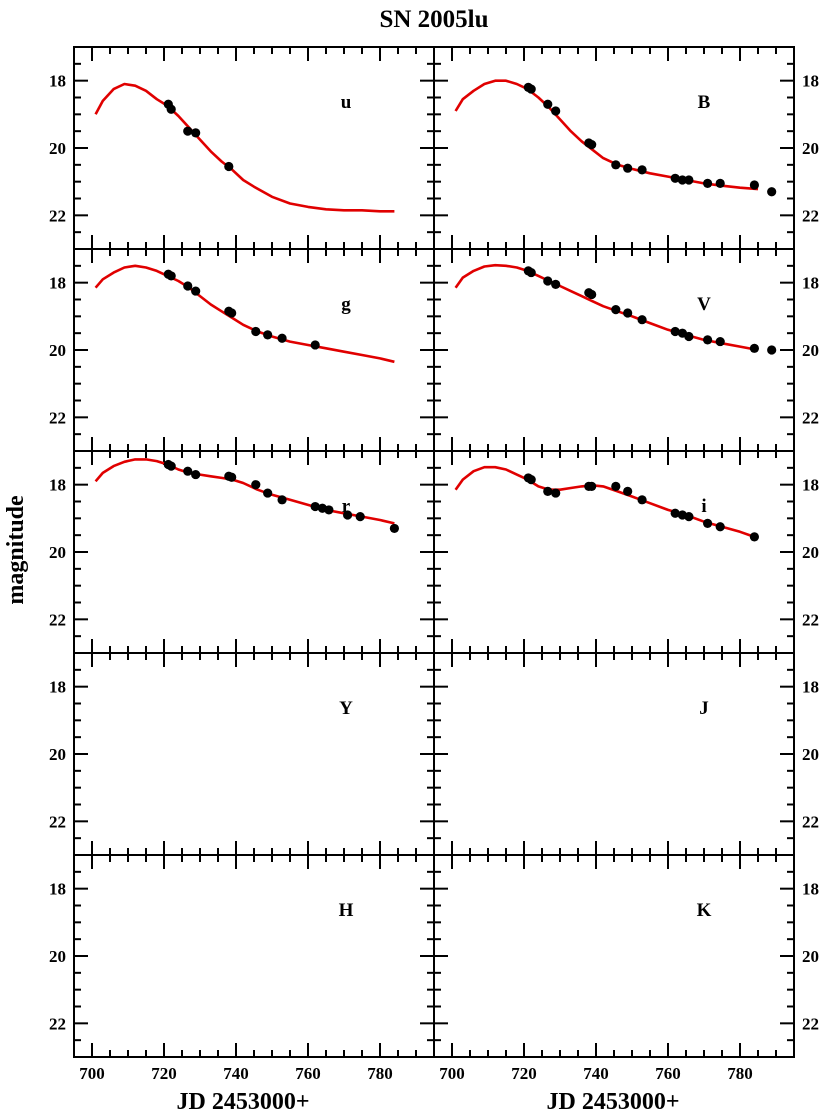 The image size is (830, 1118). Describe the element at coordinates (524, 1073) in the screenshot. I see `x-tick-label: 720` at that location.